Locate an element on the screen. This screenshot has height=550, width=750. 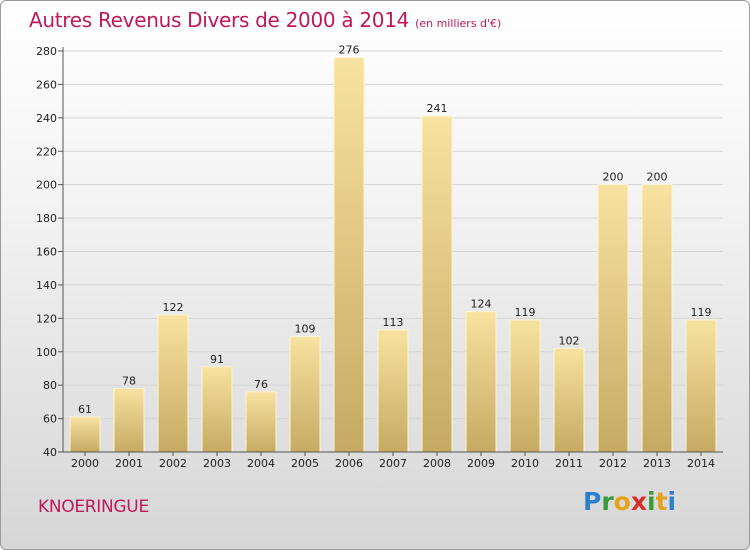
value-label-2005: 109 is located at coordinates (305, 329).